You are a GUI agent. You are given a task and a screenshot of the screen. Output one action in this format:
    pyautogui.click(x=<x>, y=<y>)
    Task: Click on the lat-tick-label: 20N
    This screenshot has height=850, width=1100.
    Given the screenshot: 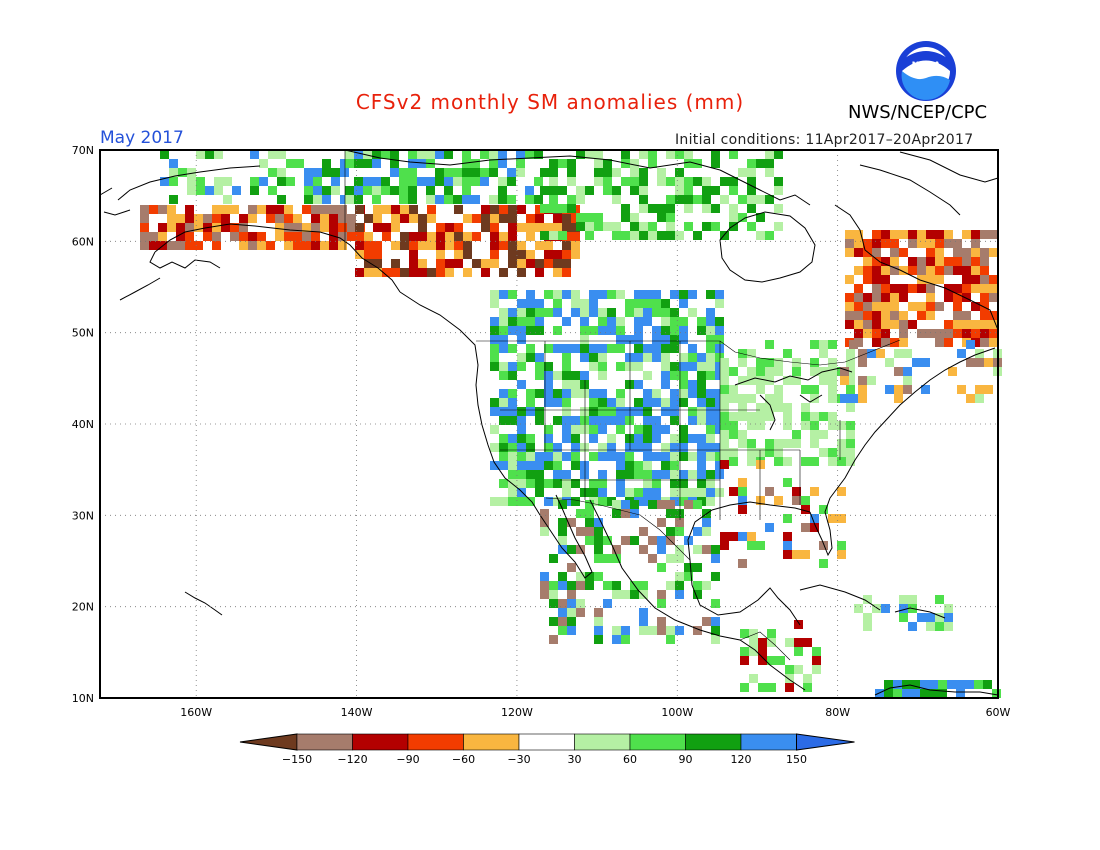 What is the action you would take?
    pyautogui.click(x=83, y=607)
    